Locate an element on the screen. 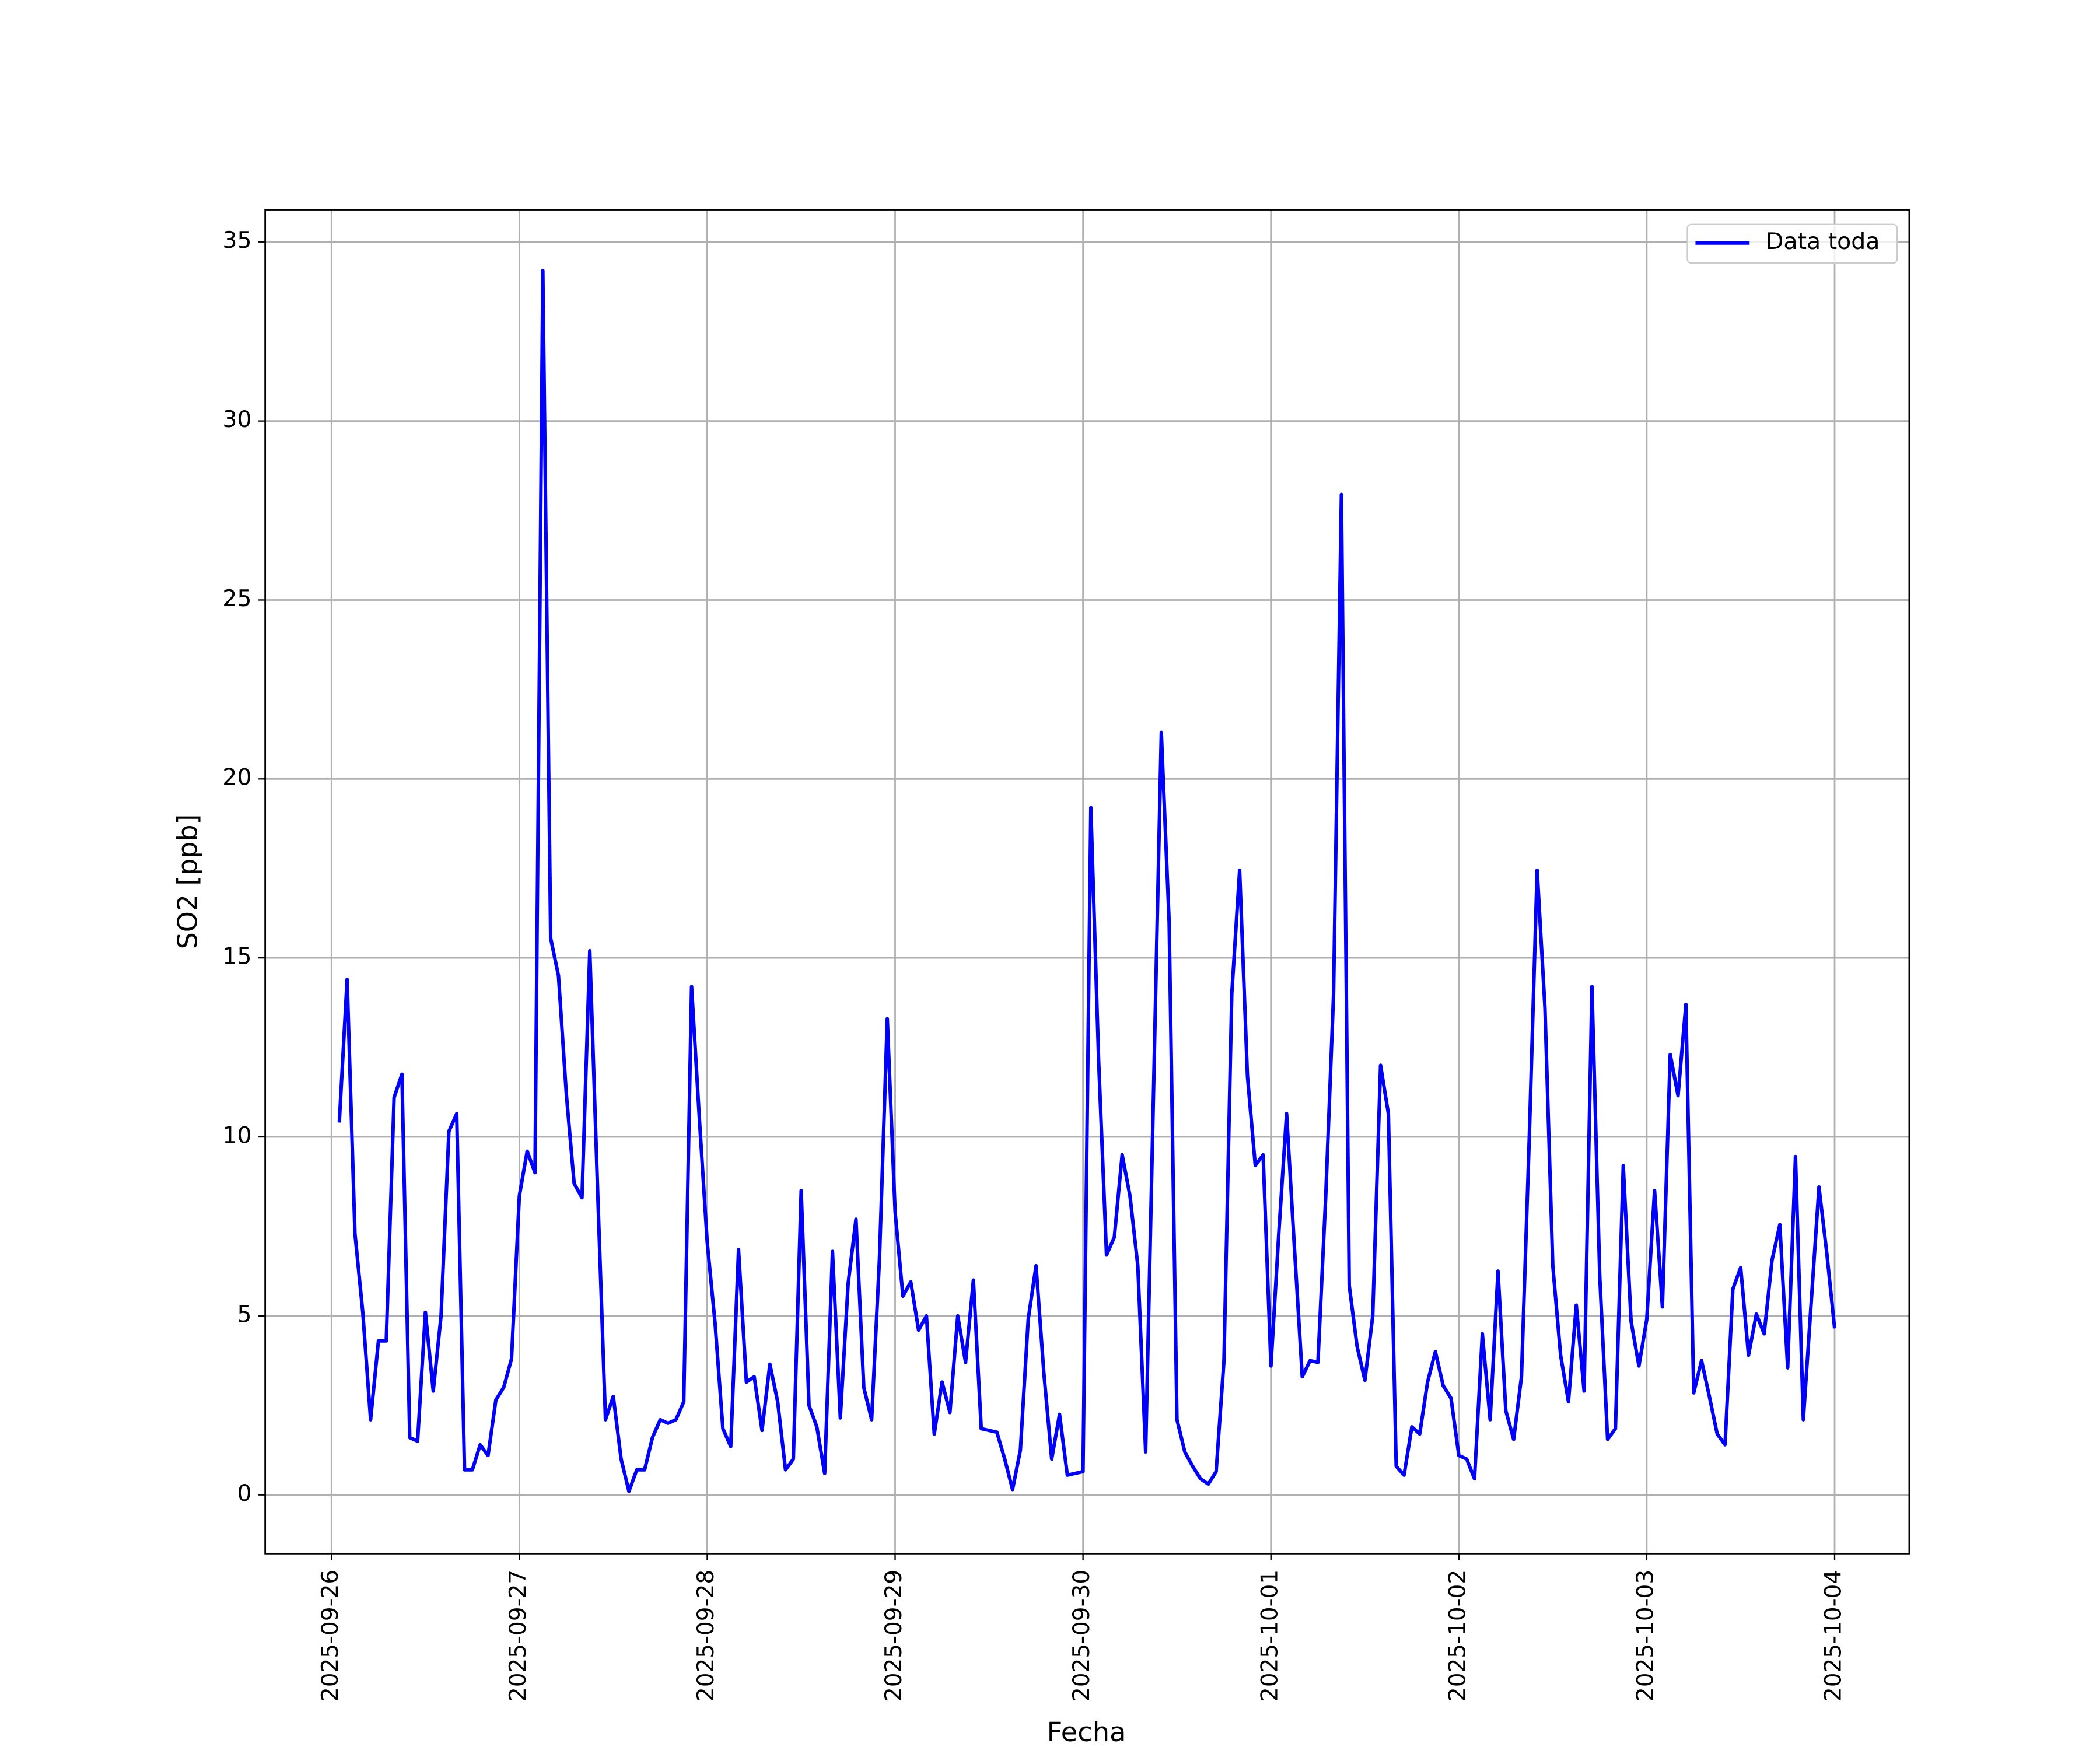 Image resolution: width=2100 pixels, height=1750 pixels. legend-label: Data toda is located at coordinates (1823, 242).